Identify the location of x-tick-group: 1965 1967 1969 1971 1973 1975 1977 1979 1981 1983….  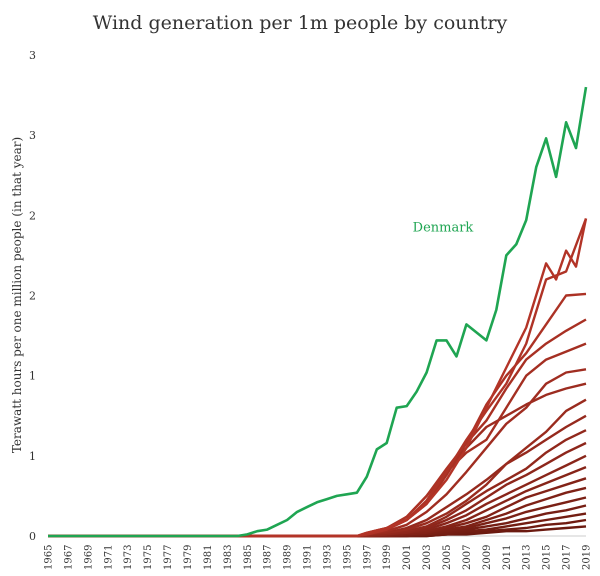
(318, 557).